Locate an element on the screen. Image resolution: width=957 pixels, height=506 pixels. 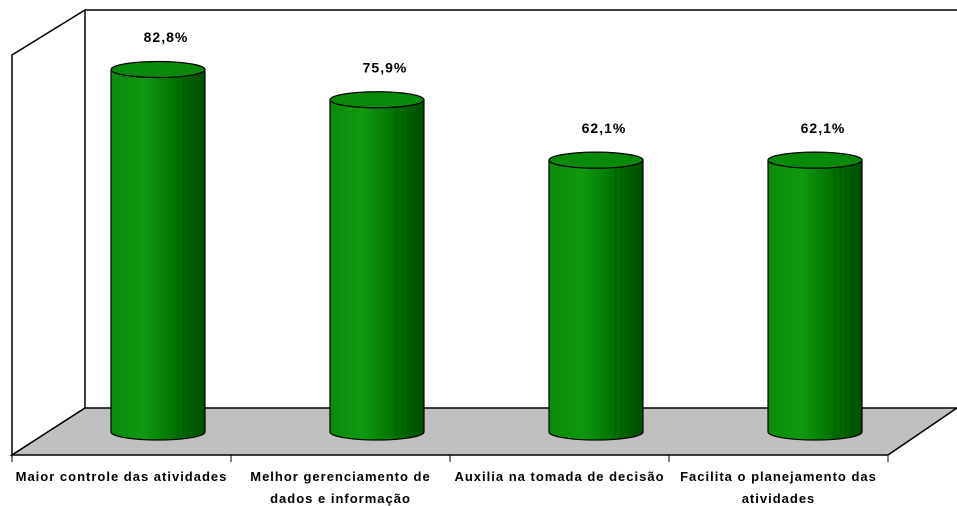
x-tick-label: Facilita o planejamento das atividades is located at coordinates (778, 487).